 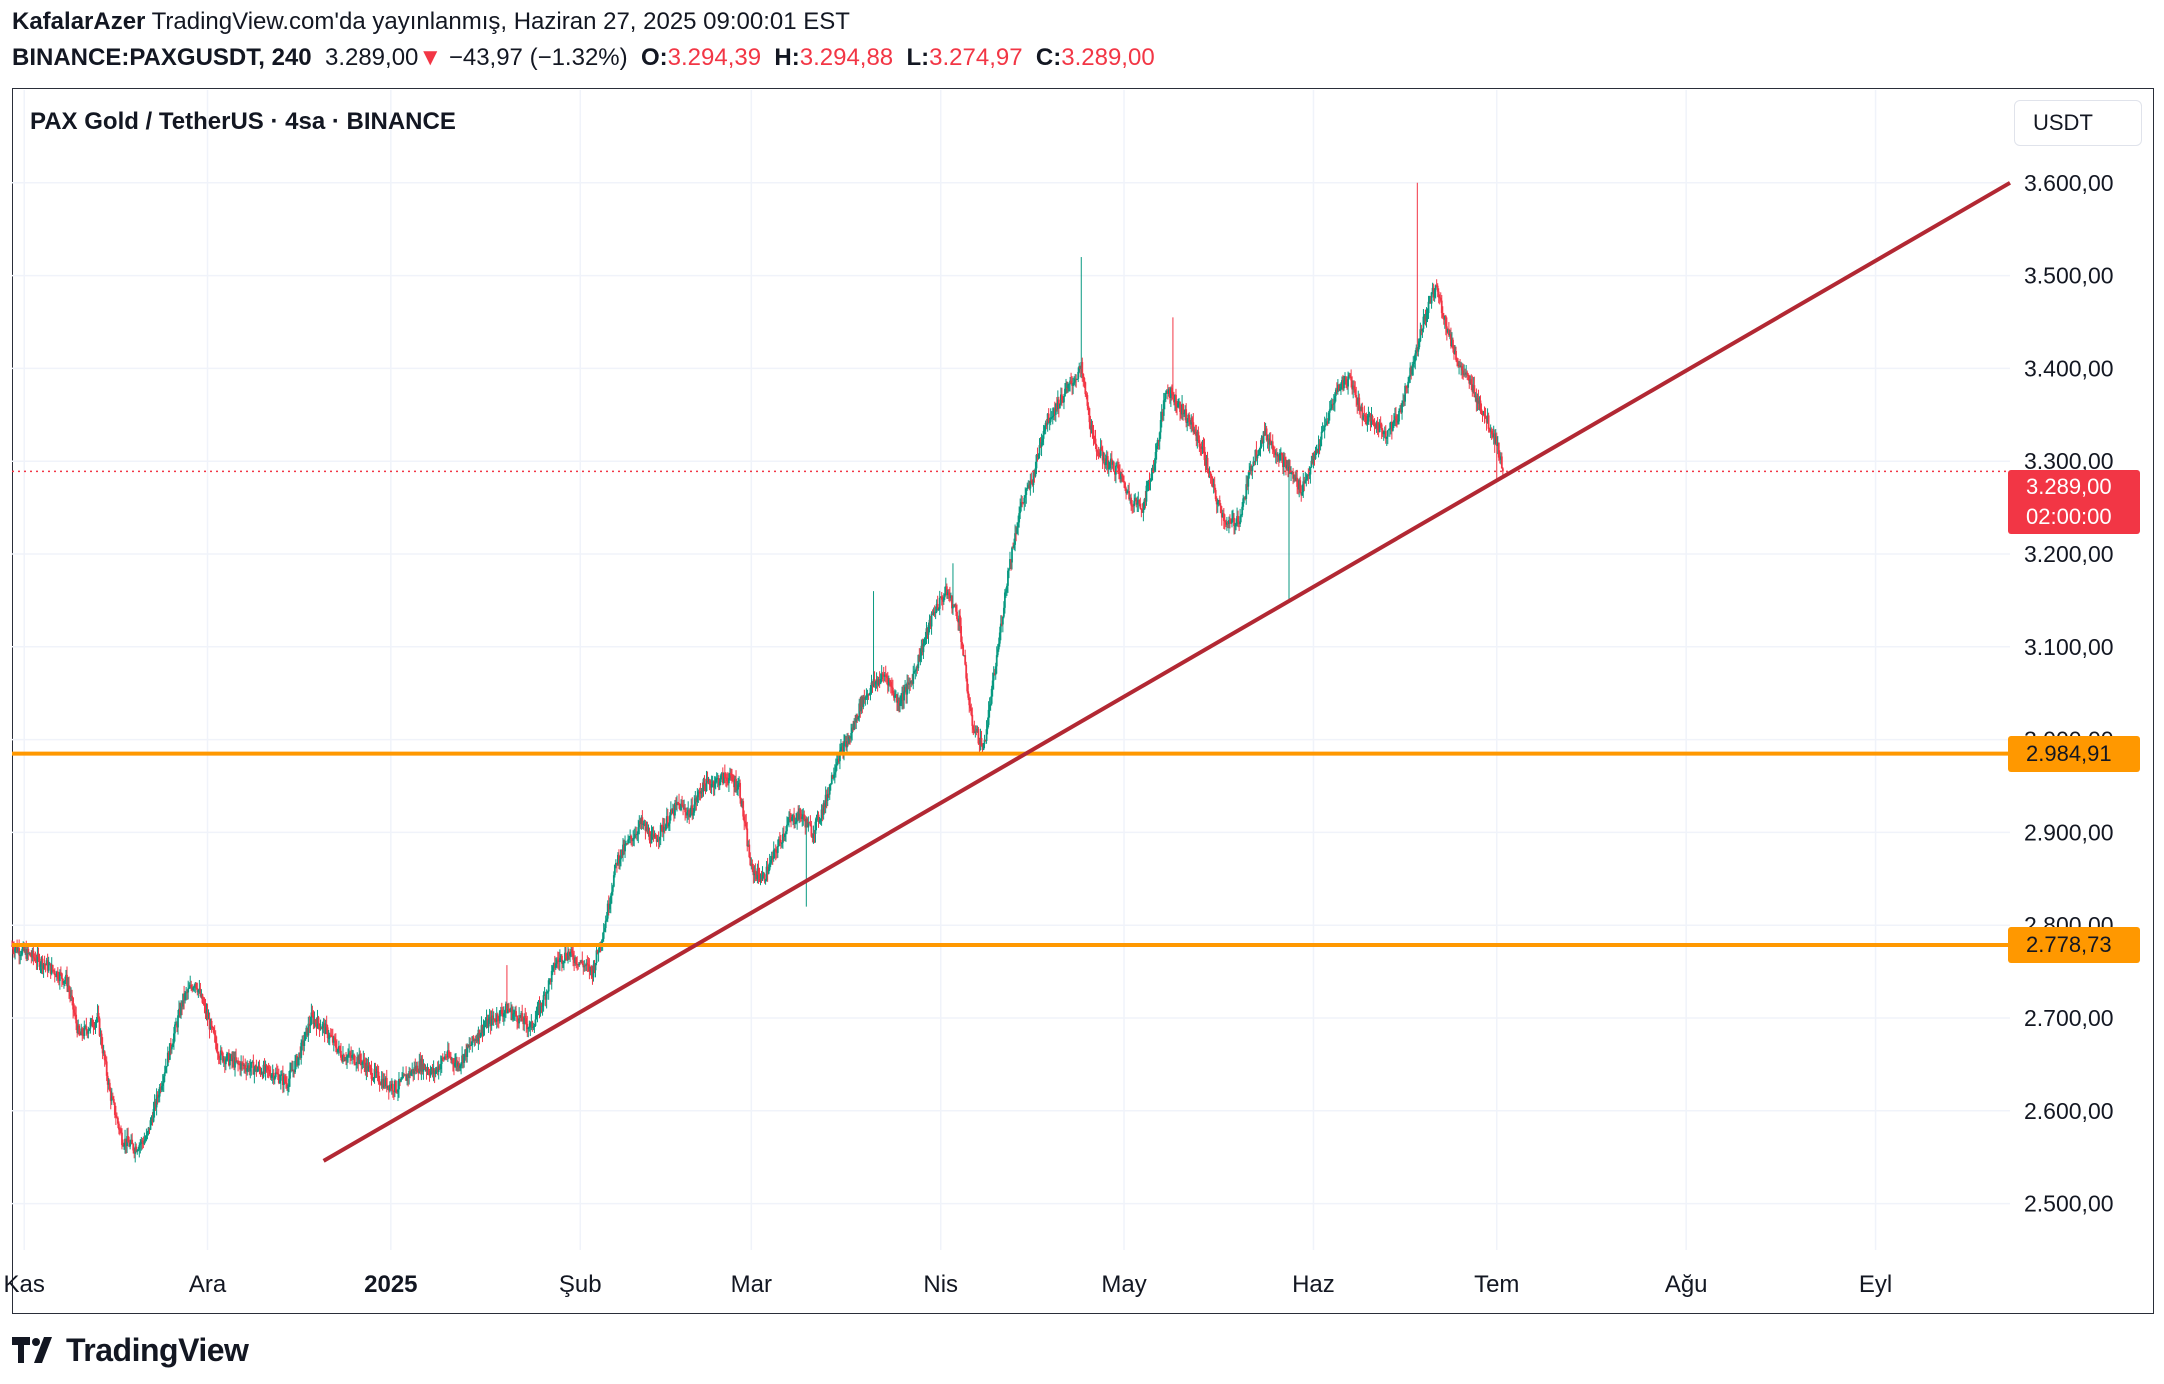 I want to click on tradingview-logo: TradingView, so click(x=130, y=1350).